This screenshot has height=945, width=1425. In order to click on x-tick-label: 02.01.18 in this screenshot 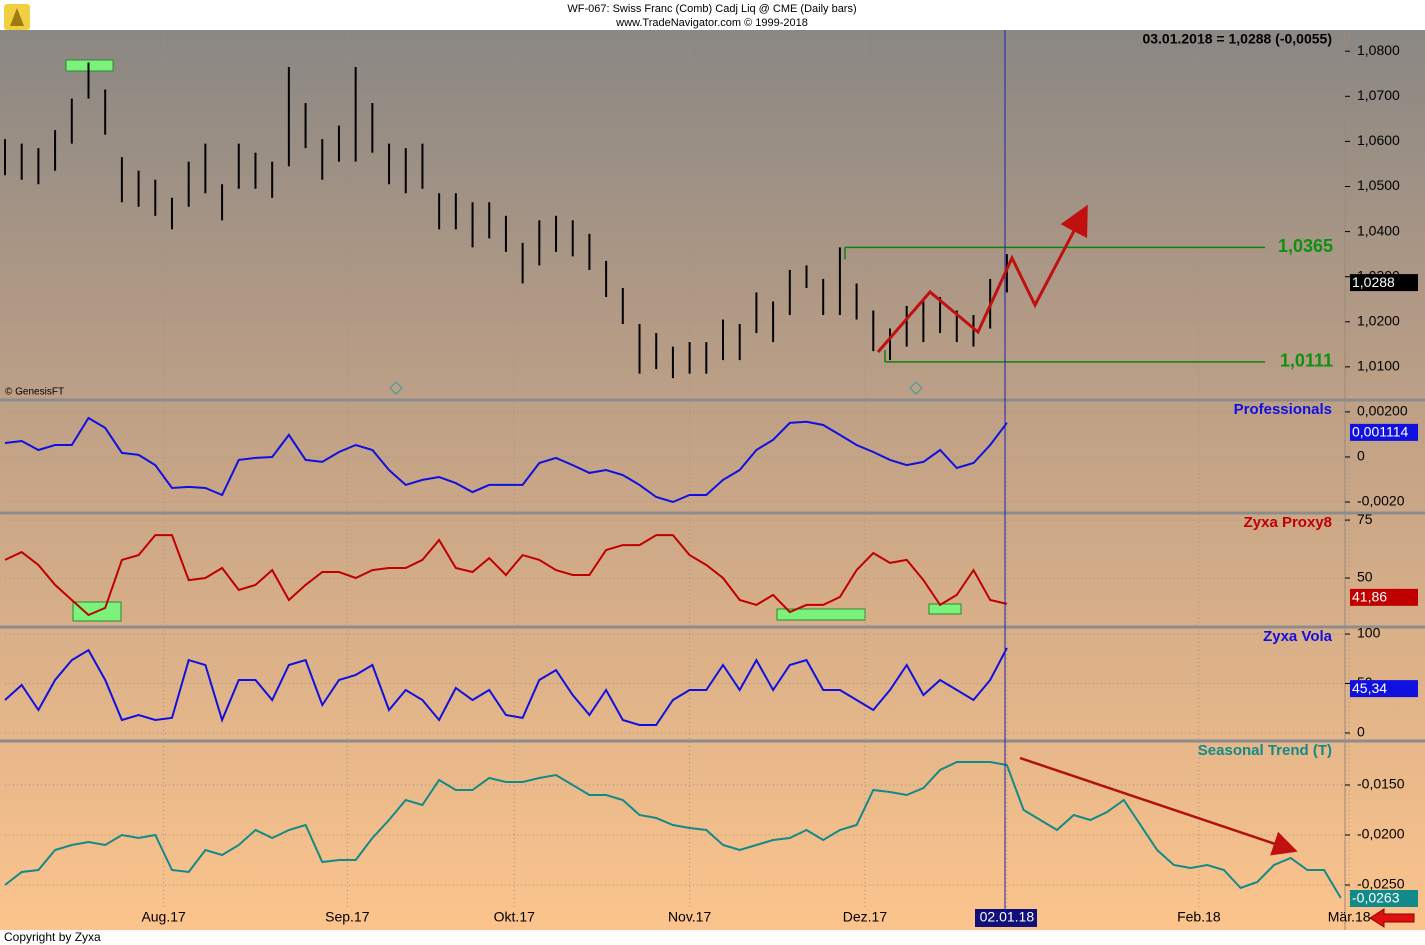, I will do `click(1007, 917)`.